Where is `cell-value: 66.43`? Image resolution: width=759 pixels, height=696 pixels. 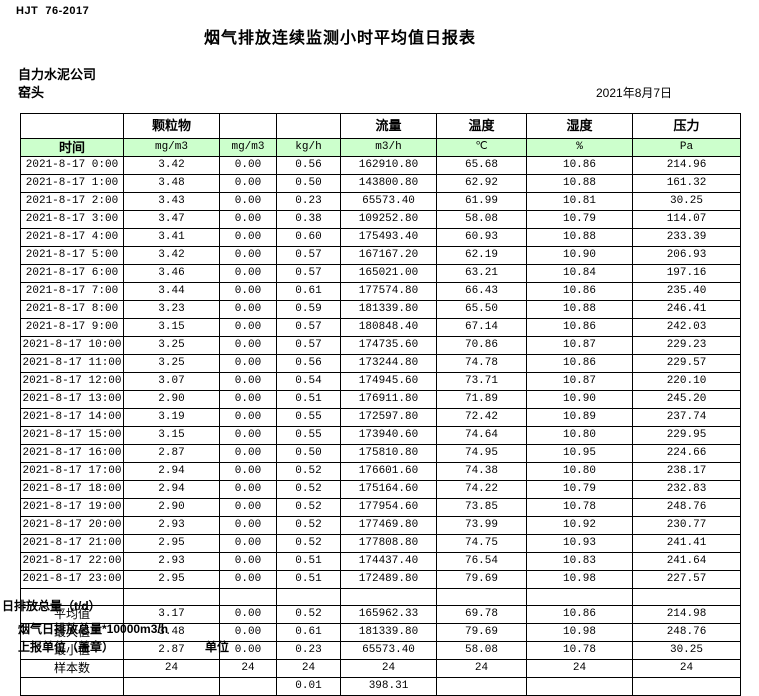 cell-value: 66.43 is located at coordinates (481, 291).